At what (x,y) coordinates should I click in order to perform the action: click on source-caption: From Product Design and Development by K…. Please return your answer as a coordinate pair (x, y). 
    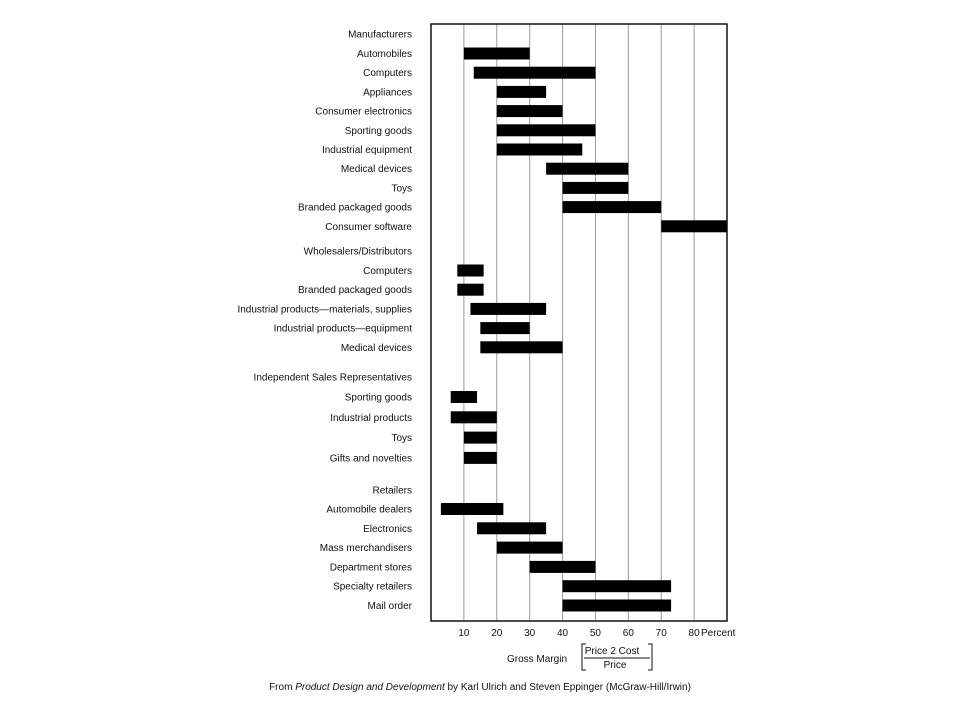
    Looking at the image, I should click on (480, 687).